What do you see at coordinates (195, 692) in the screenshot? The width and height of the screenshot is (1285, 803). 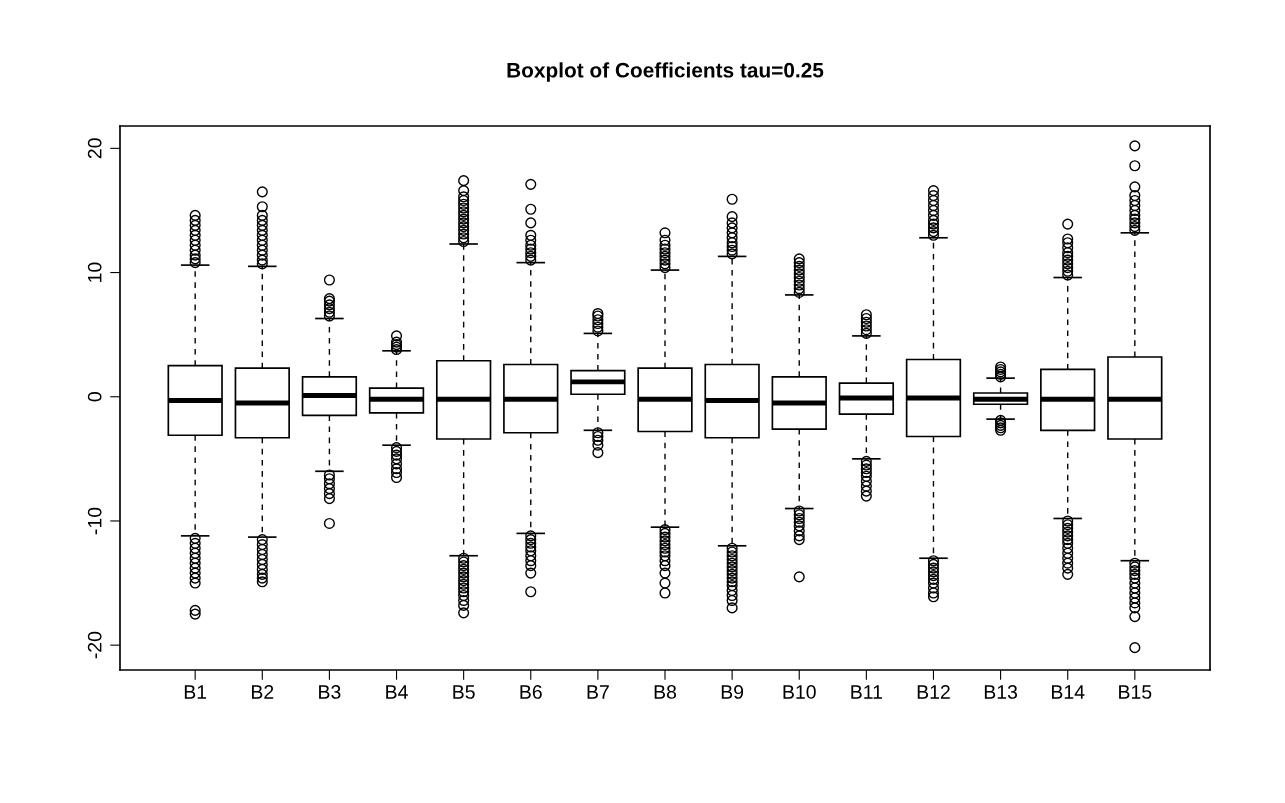 I see `x-tick-label: B1` at bounding box center [195, 692].